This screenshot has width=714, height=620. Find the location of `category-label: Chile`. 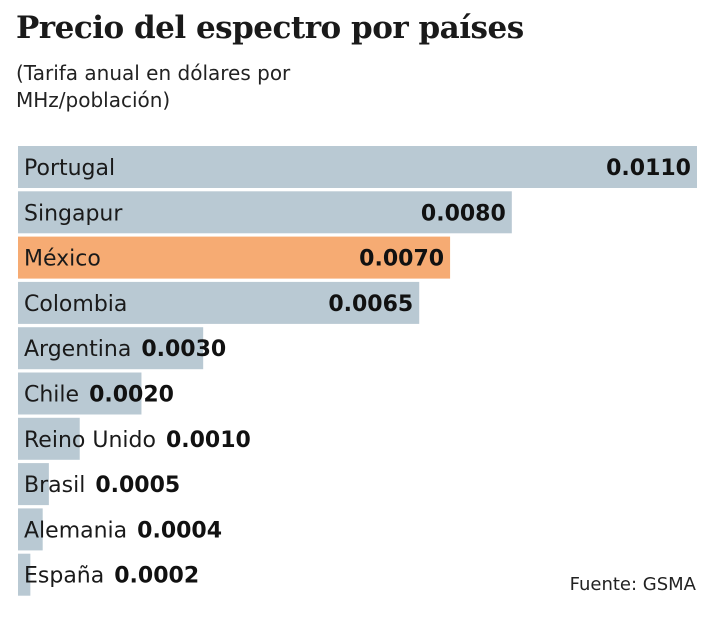

category-label: Chile is located at coordinates (51, 395).